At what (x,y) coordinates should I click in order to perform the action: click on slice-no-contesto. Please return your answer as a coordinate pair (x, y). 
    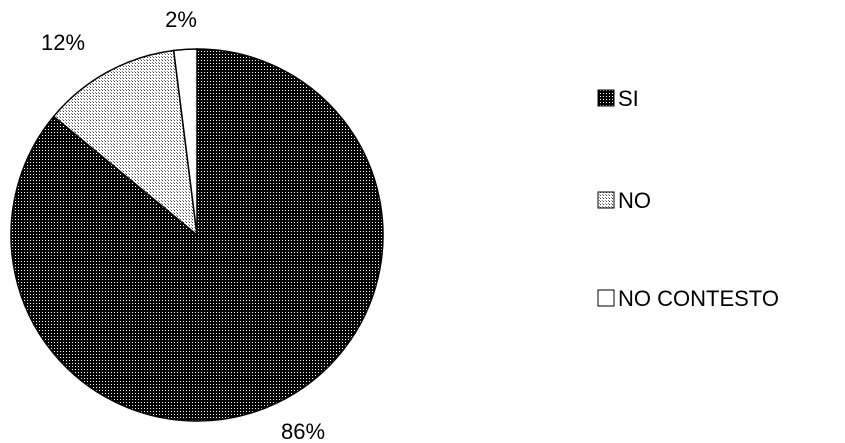
    Looking at the image, I should click on (185, 142).